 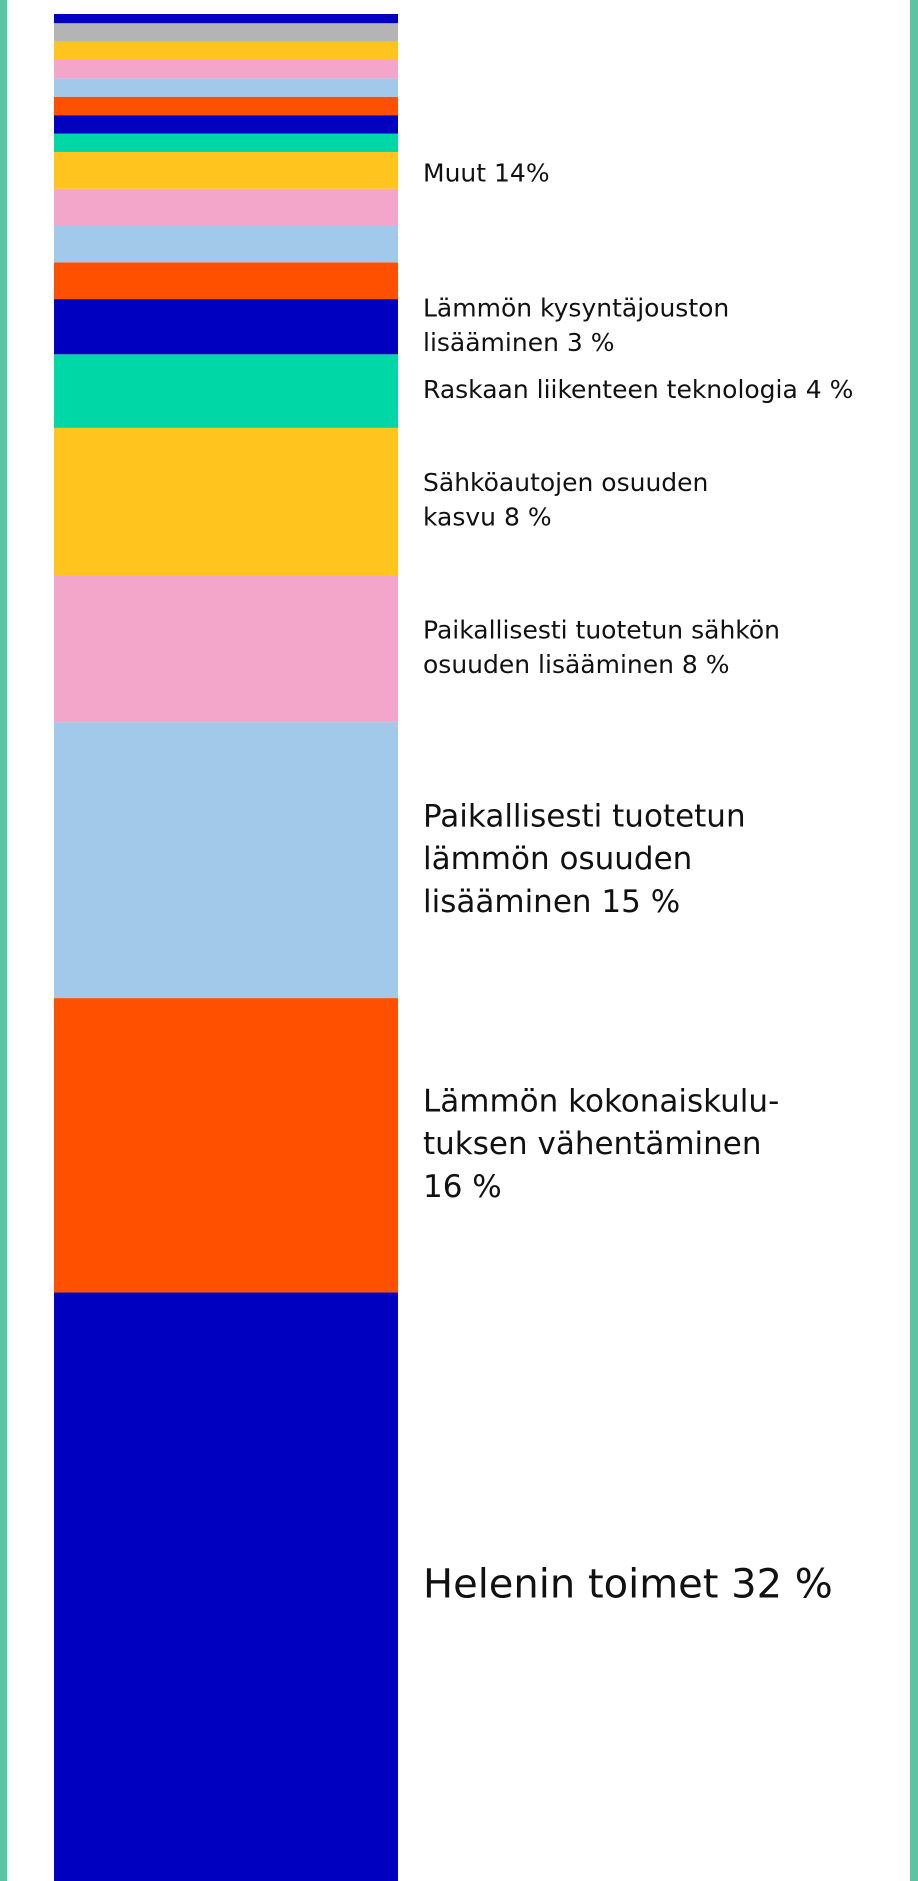 I want to click on label-line: lisääminen 15 %, so click(x=551, y=901).